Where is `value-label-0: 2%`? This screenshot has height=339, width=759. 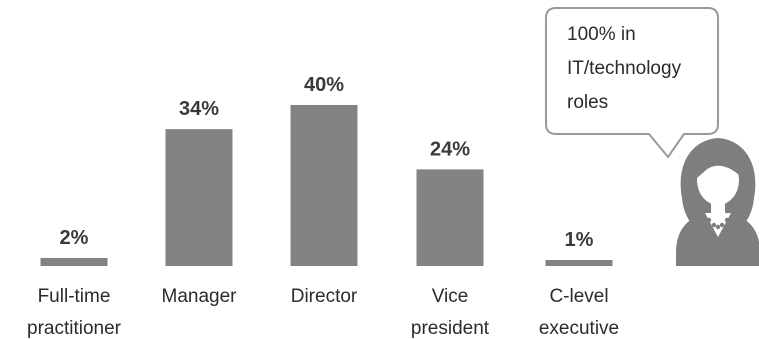 value-label-0: 2% is located at coordinates (74, 238).